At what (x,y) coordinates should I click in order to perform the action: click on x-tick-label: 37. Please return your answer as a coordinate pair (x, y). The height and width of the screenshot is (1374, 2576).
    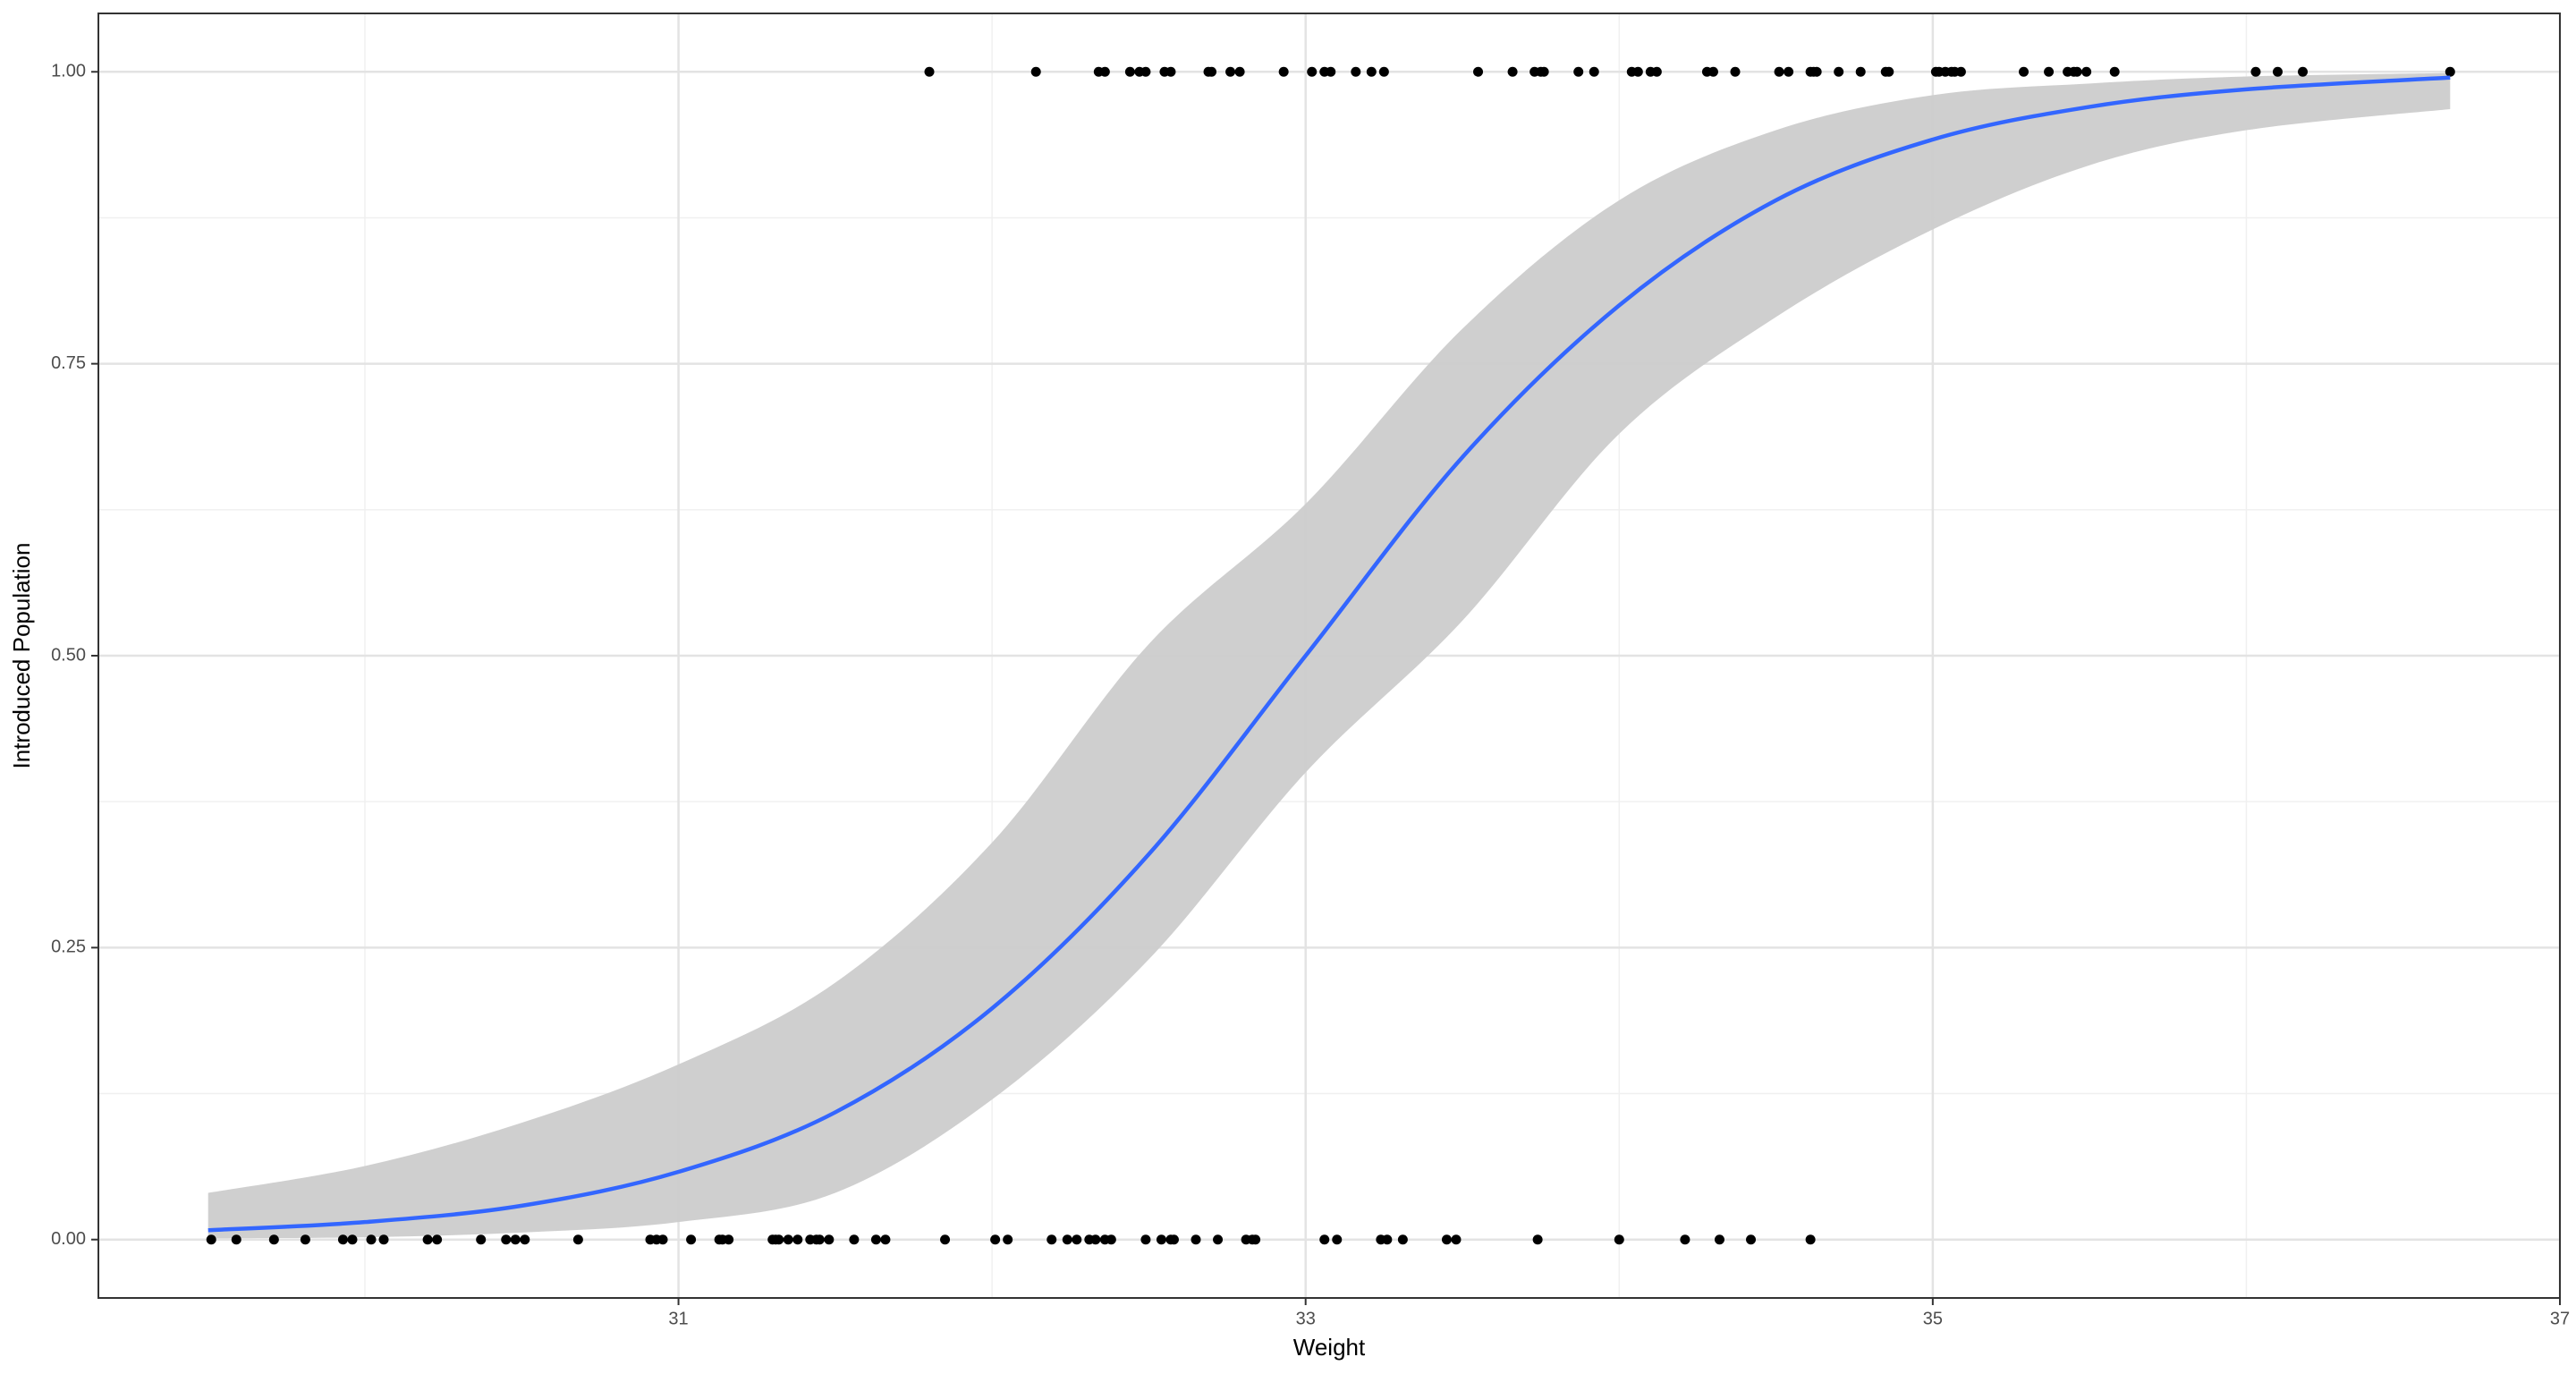
    Looking at the image, I should click on (2560, 1318).